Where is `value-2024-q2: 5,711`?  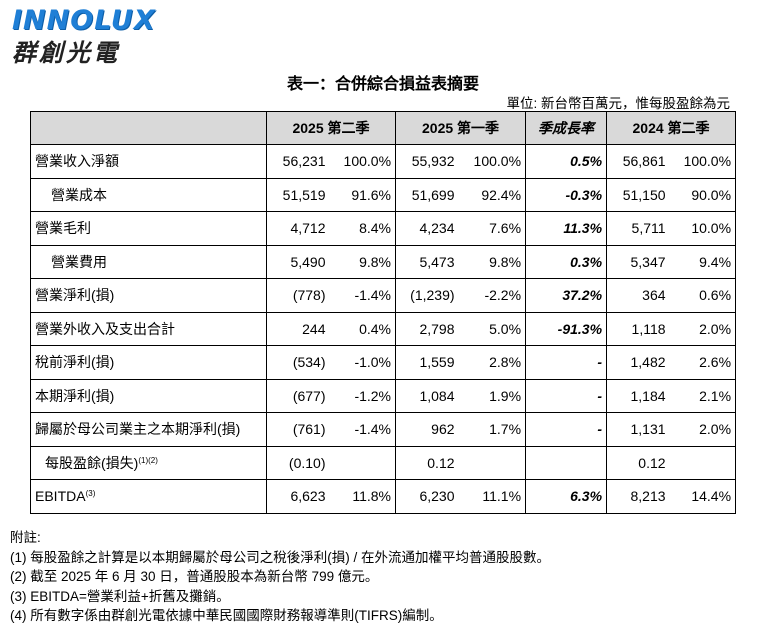
value-2024-q2: 5,711 is located at coordinates (638, 228).